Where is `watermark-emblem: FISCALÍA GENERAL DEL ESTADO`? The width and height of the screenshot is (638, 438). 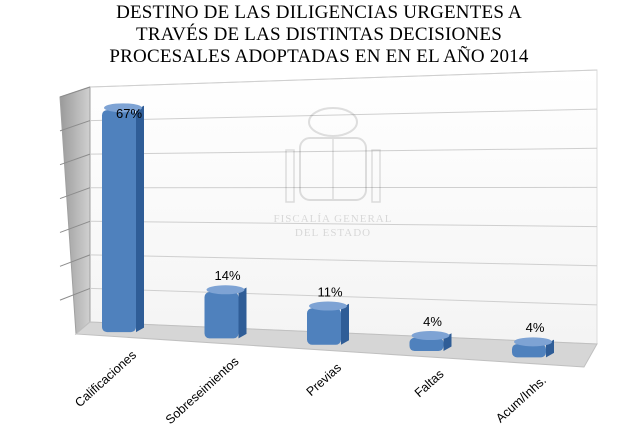
watermark-emblem: FISCALÍA GENERAL DEL ESTADO is located at coordinates (333, 173).